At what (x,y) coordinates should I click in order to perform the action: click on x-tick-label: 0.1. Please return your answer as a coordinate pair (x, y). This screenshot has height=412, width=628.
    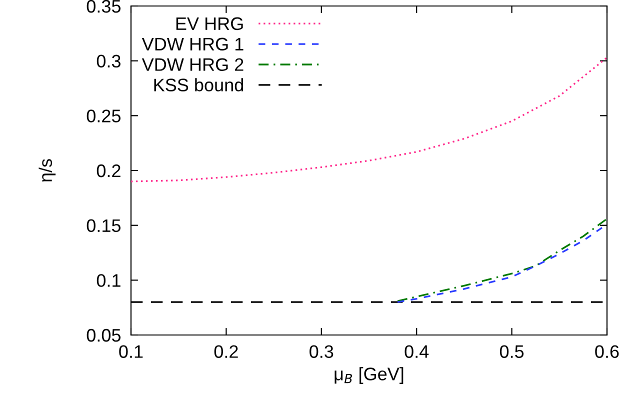
    Looking at the image, I should click on (131, 351).